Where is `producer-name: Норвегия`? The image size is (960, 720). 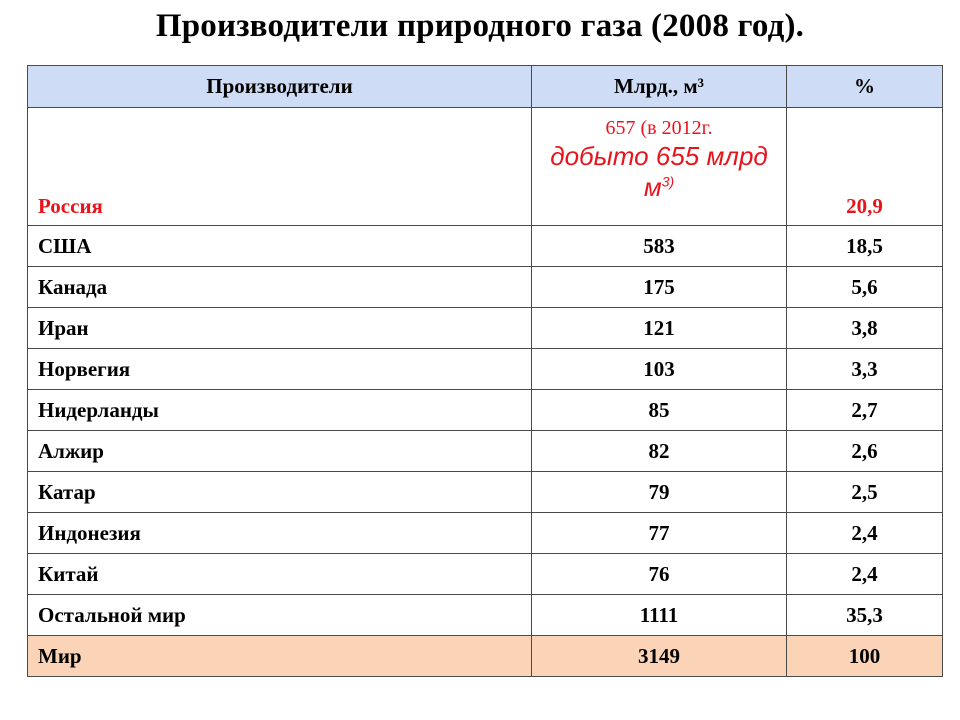
producer-name: Норвегия is located at coordinates (279, 369).